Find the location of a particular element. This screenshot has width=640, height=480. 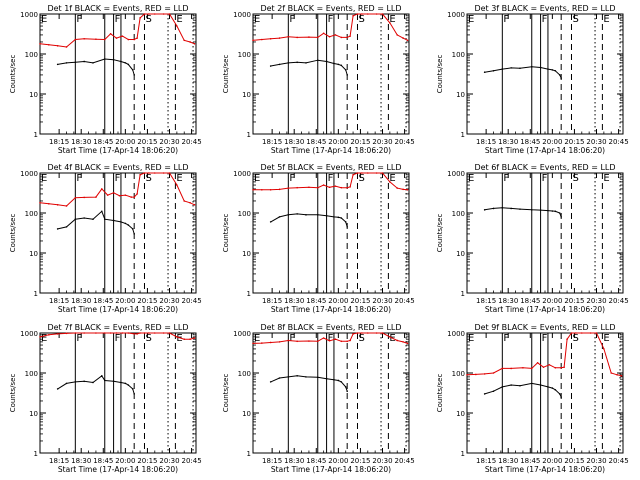

panel-title: Det 8f BLACK = Events, RED = LLD is located at coordinates (330, 327).